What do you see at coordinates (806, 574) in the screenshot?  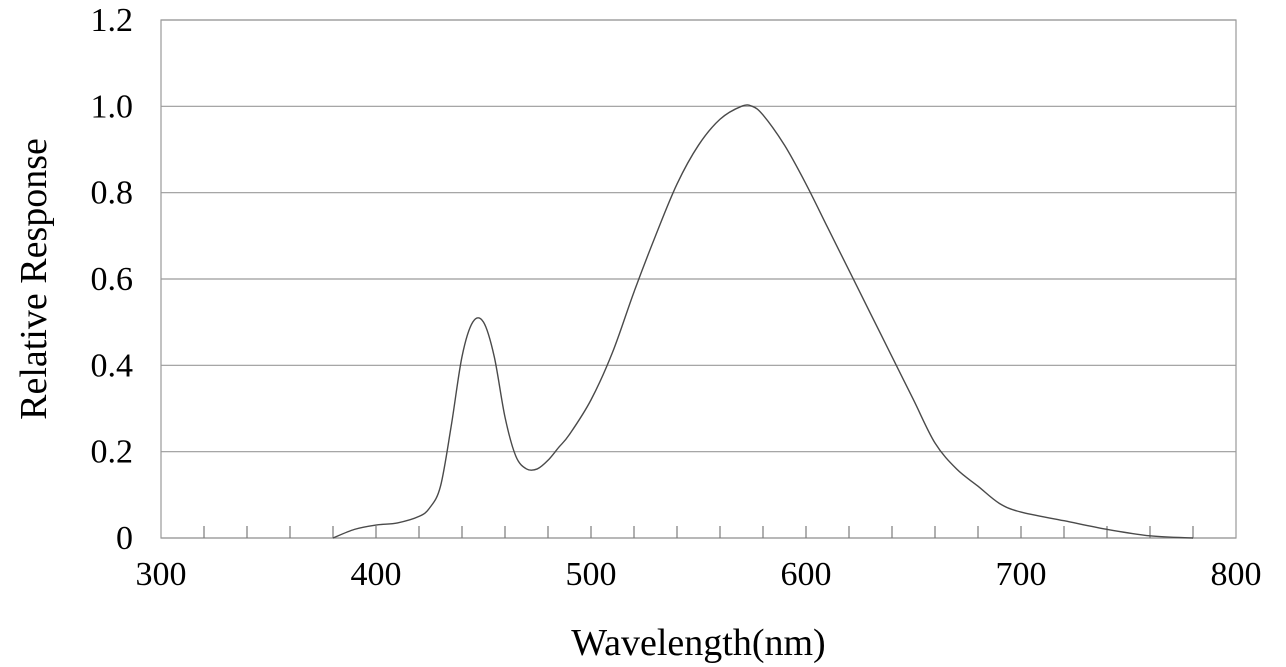 I see `x-tick-label: 600` at bounding box center [806, 574].